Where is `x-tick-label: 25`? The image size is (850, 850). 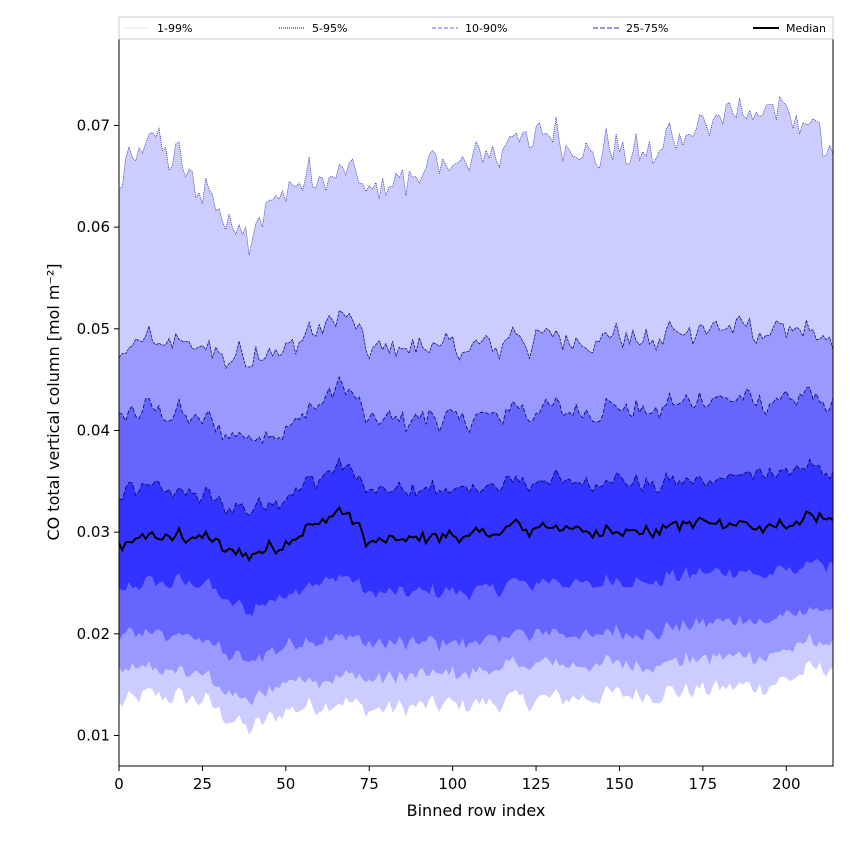 x-tick-label: 25 is located at coordinates (202, 784).